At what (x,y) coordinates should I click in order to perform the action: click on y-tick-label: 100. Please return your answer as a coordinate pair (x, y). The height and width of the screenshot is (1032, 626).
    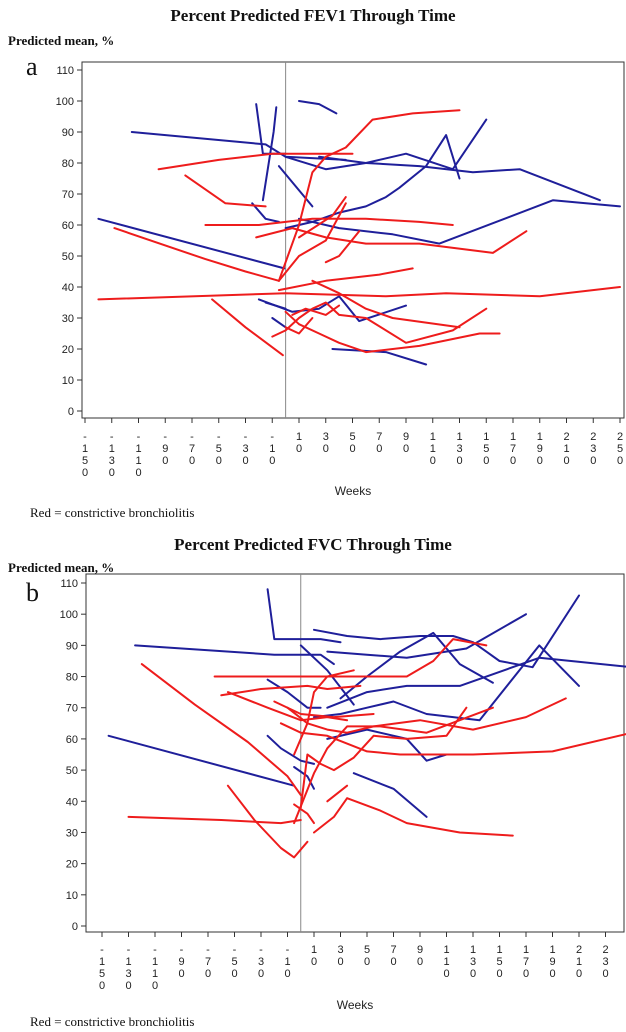
    Looking at the image, I should click on (65, 102).